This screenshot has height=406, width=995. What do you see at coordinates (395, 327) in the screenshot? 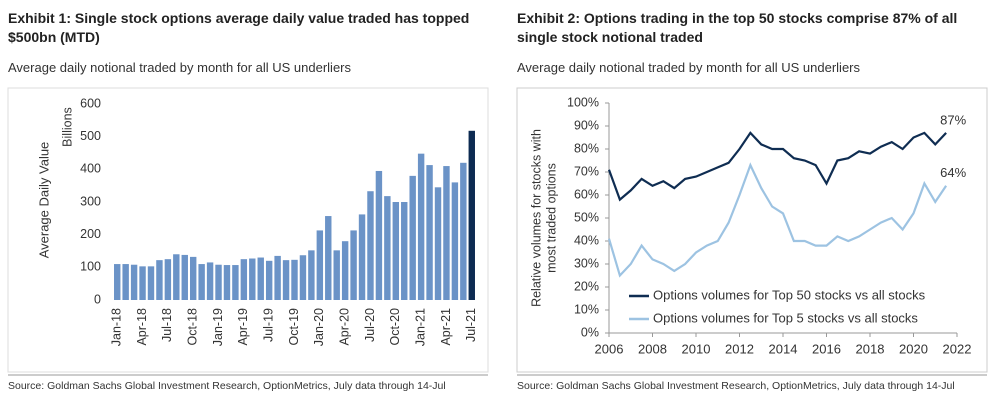
I see `x-tick-label: Oct-20` at bounding box center [395, 327].